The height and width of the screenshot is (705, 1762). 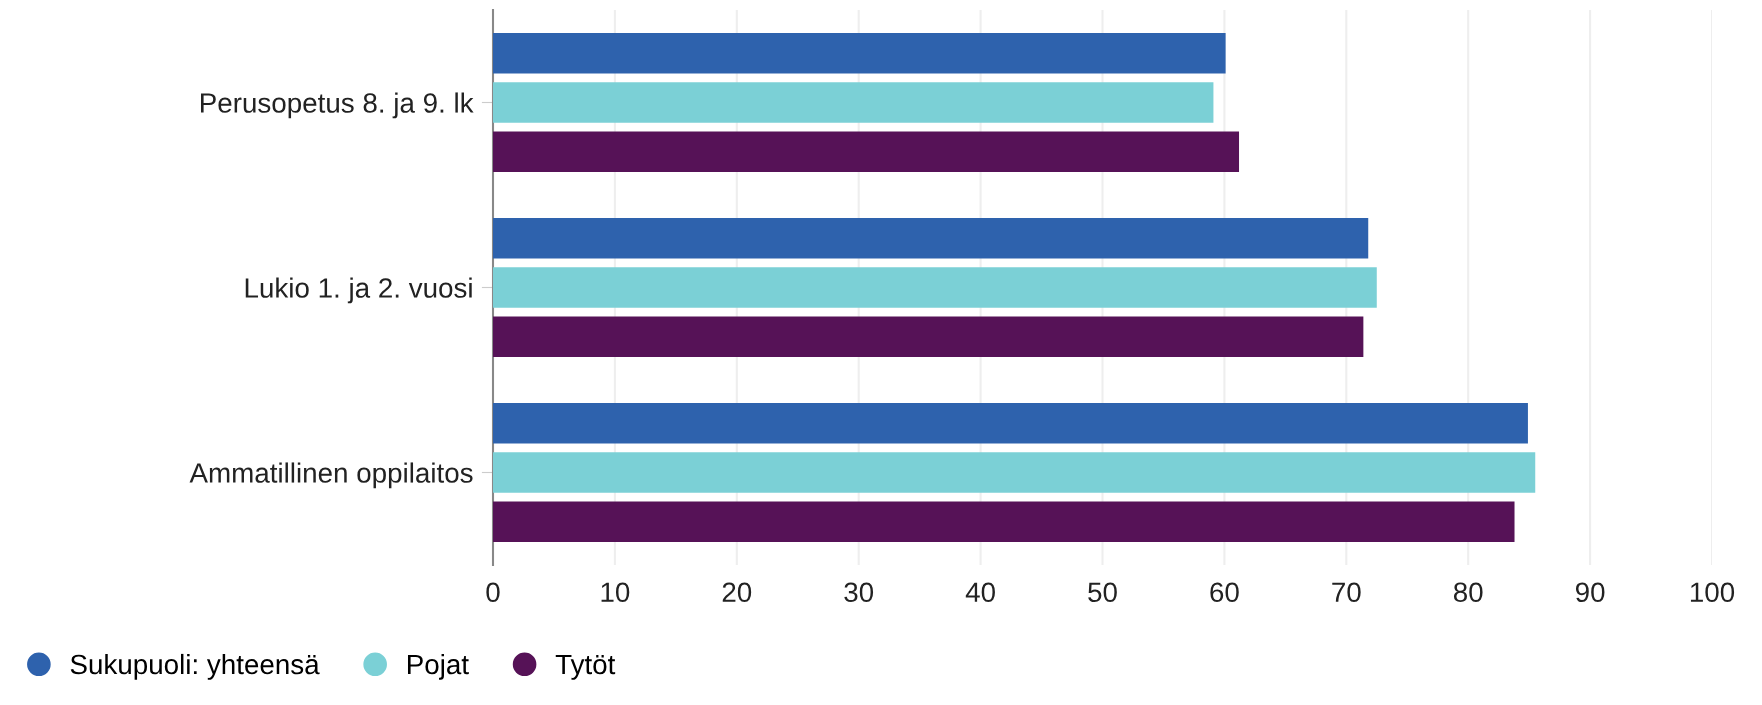 I want to click on x-tick-label: 100, so click(x=1712, y=592).